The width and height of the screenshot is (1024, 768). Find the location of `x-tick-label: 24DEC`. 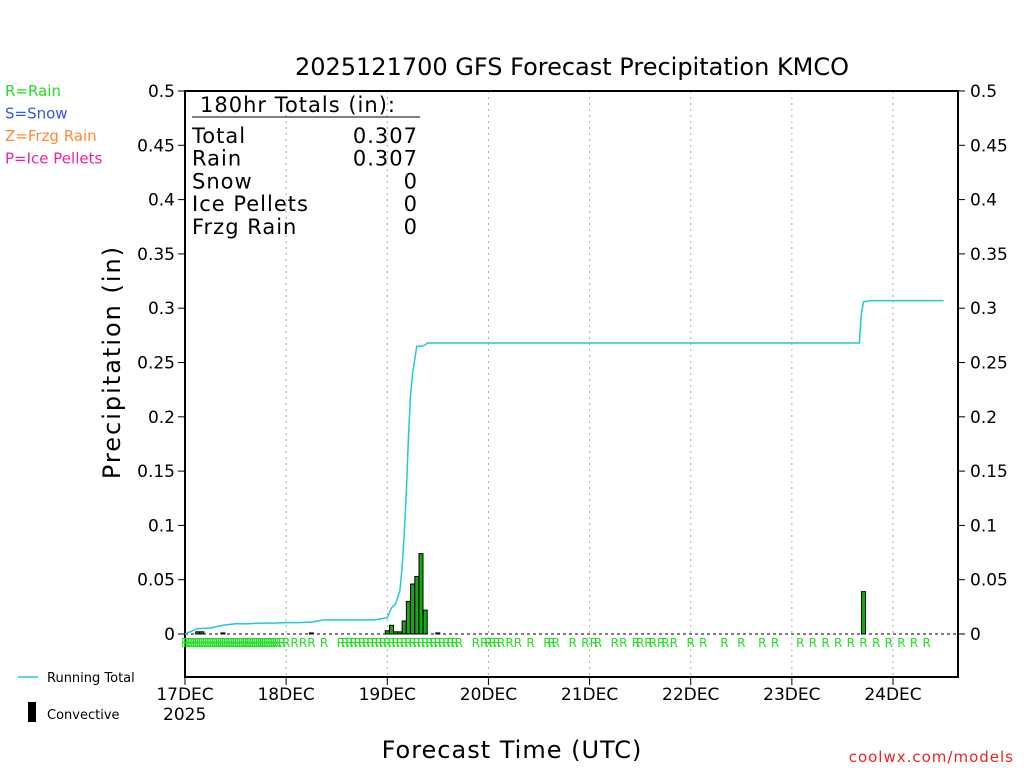

x-tick-label: 24DEC is located at coordinates (892, 695).